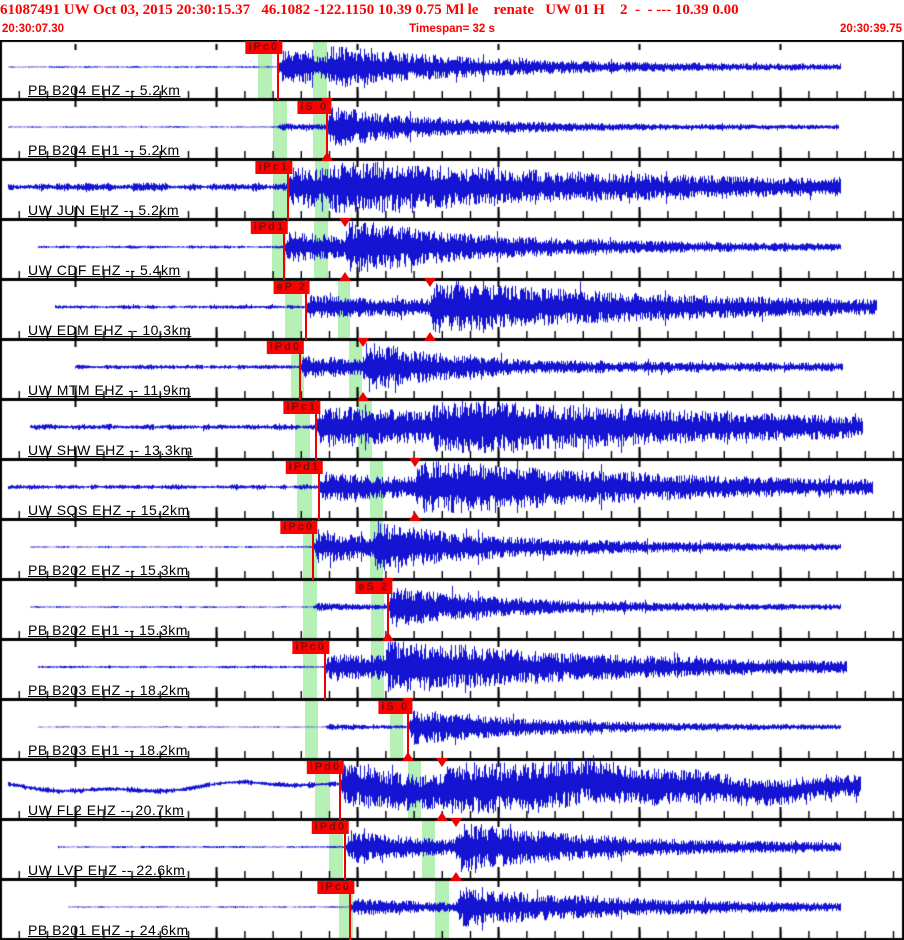 The image size is (904, 940). What do you see at coordinates (108, 630) in the screenshot?
I see `station-label: PB B202 EH1 -- 15.3km` at bounding box center [108, 630].